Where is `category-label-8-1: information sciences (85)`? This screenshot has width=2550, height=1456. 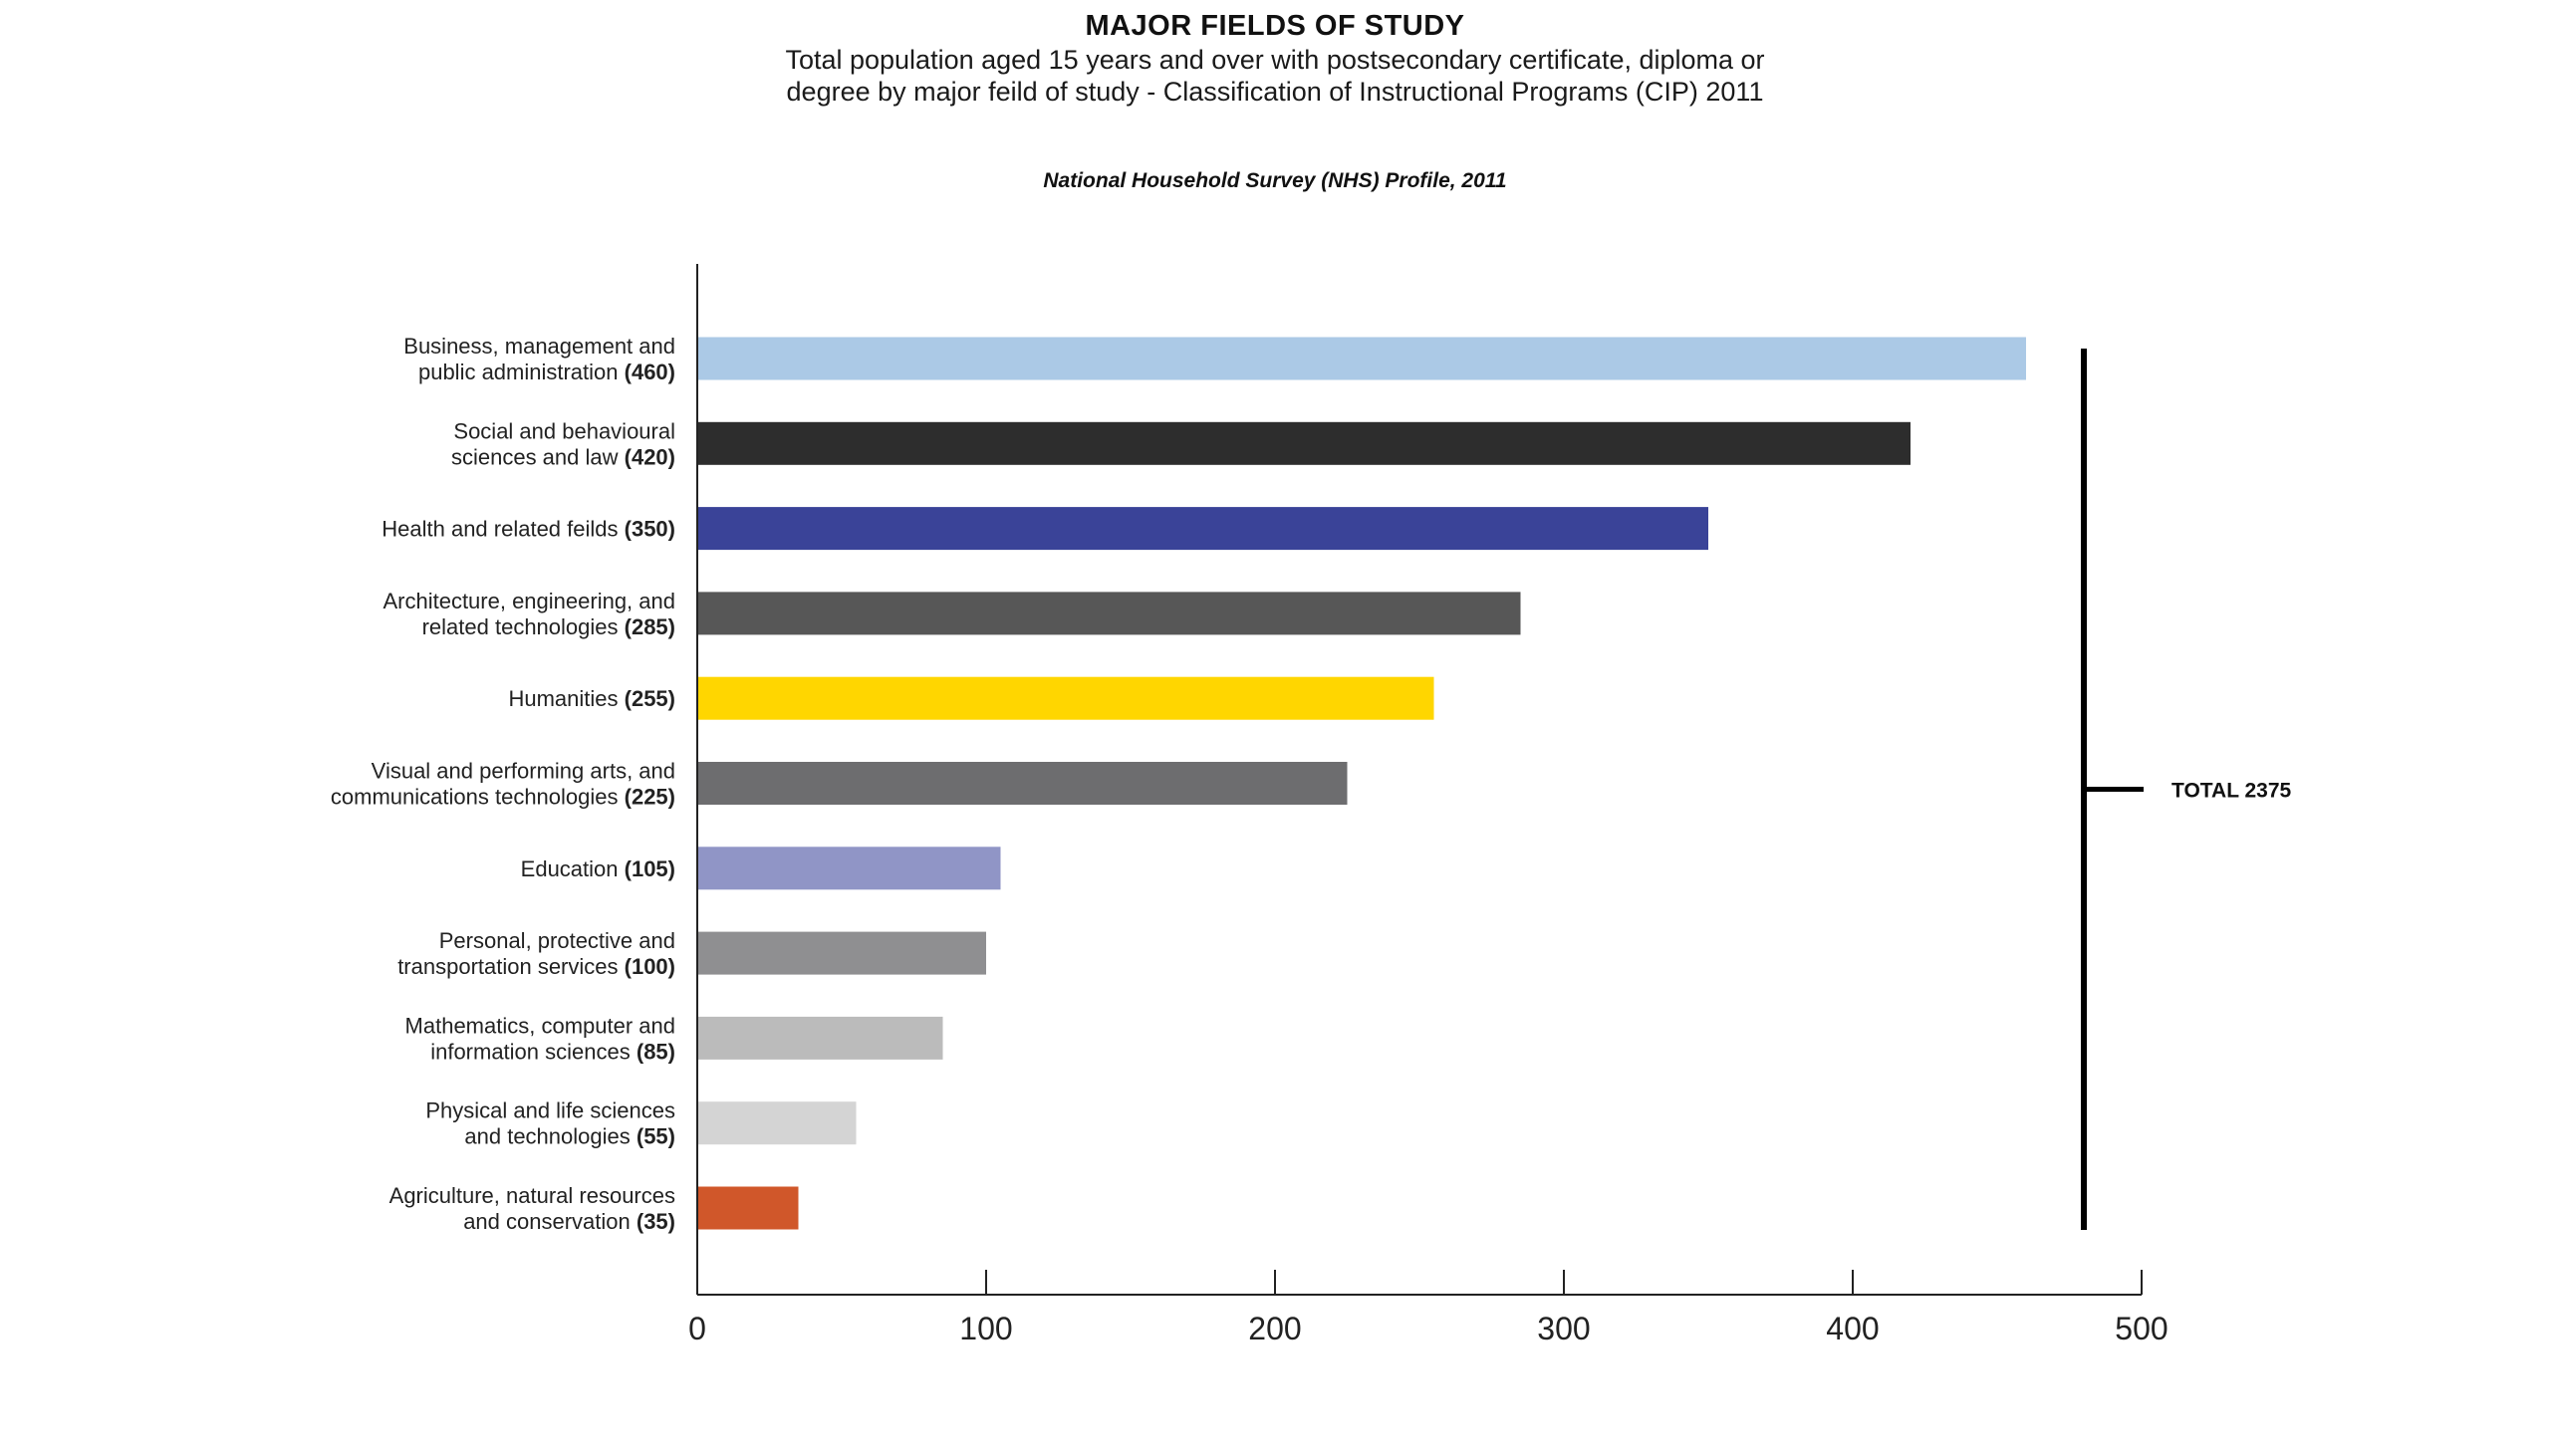 category-label-8-1: information sciences (85) is located at coordinates (552, 1051).